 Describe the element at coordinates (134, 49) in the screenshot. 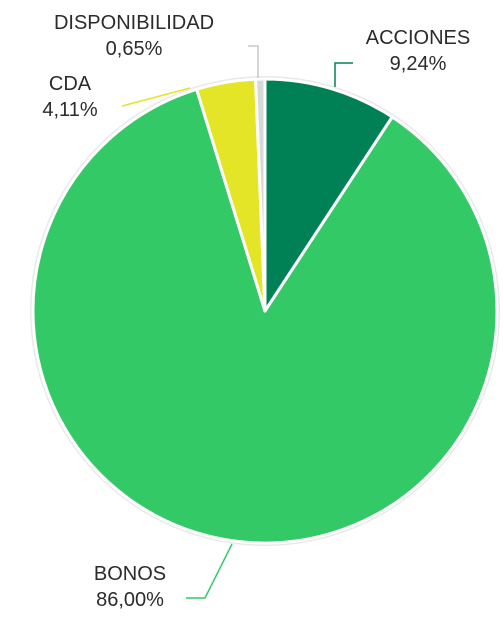

I see `slice-value-disponibilidad: 0,65%` at that location.